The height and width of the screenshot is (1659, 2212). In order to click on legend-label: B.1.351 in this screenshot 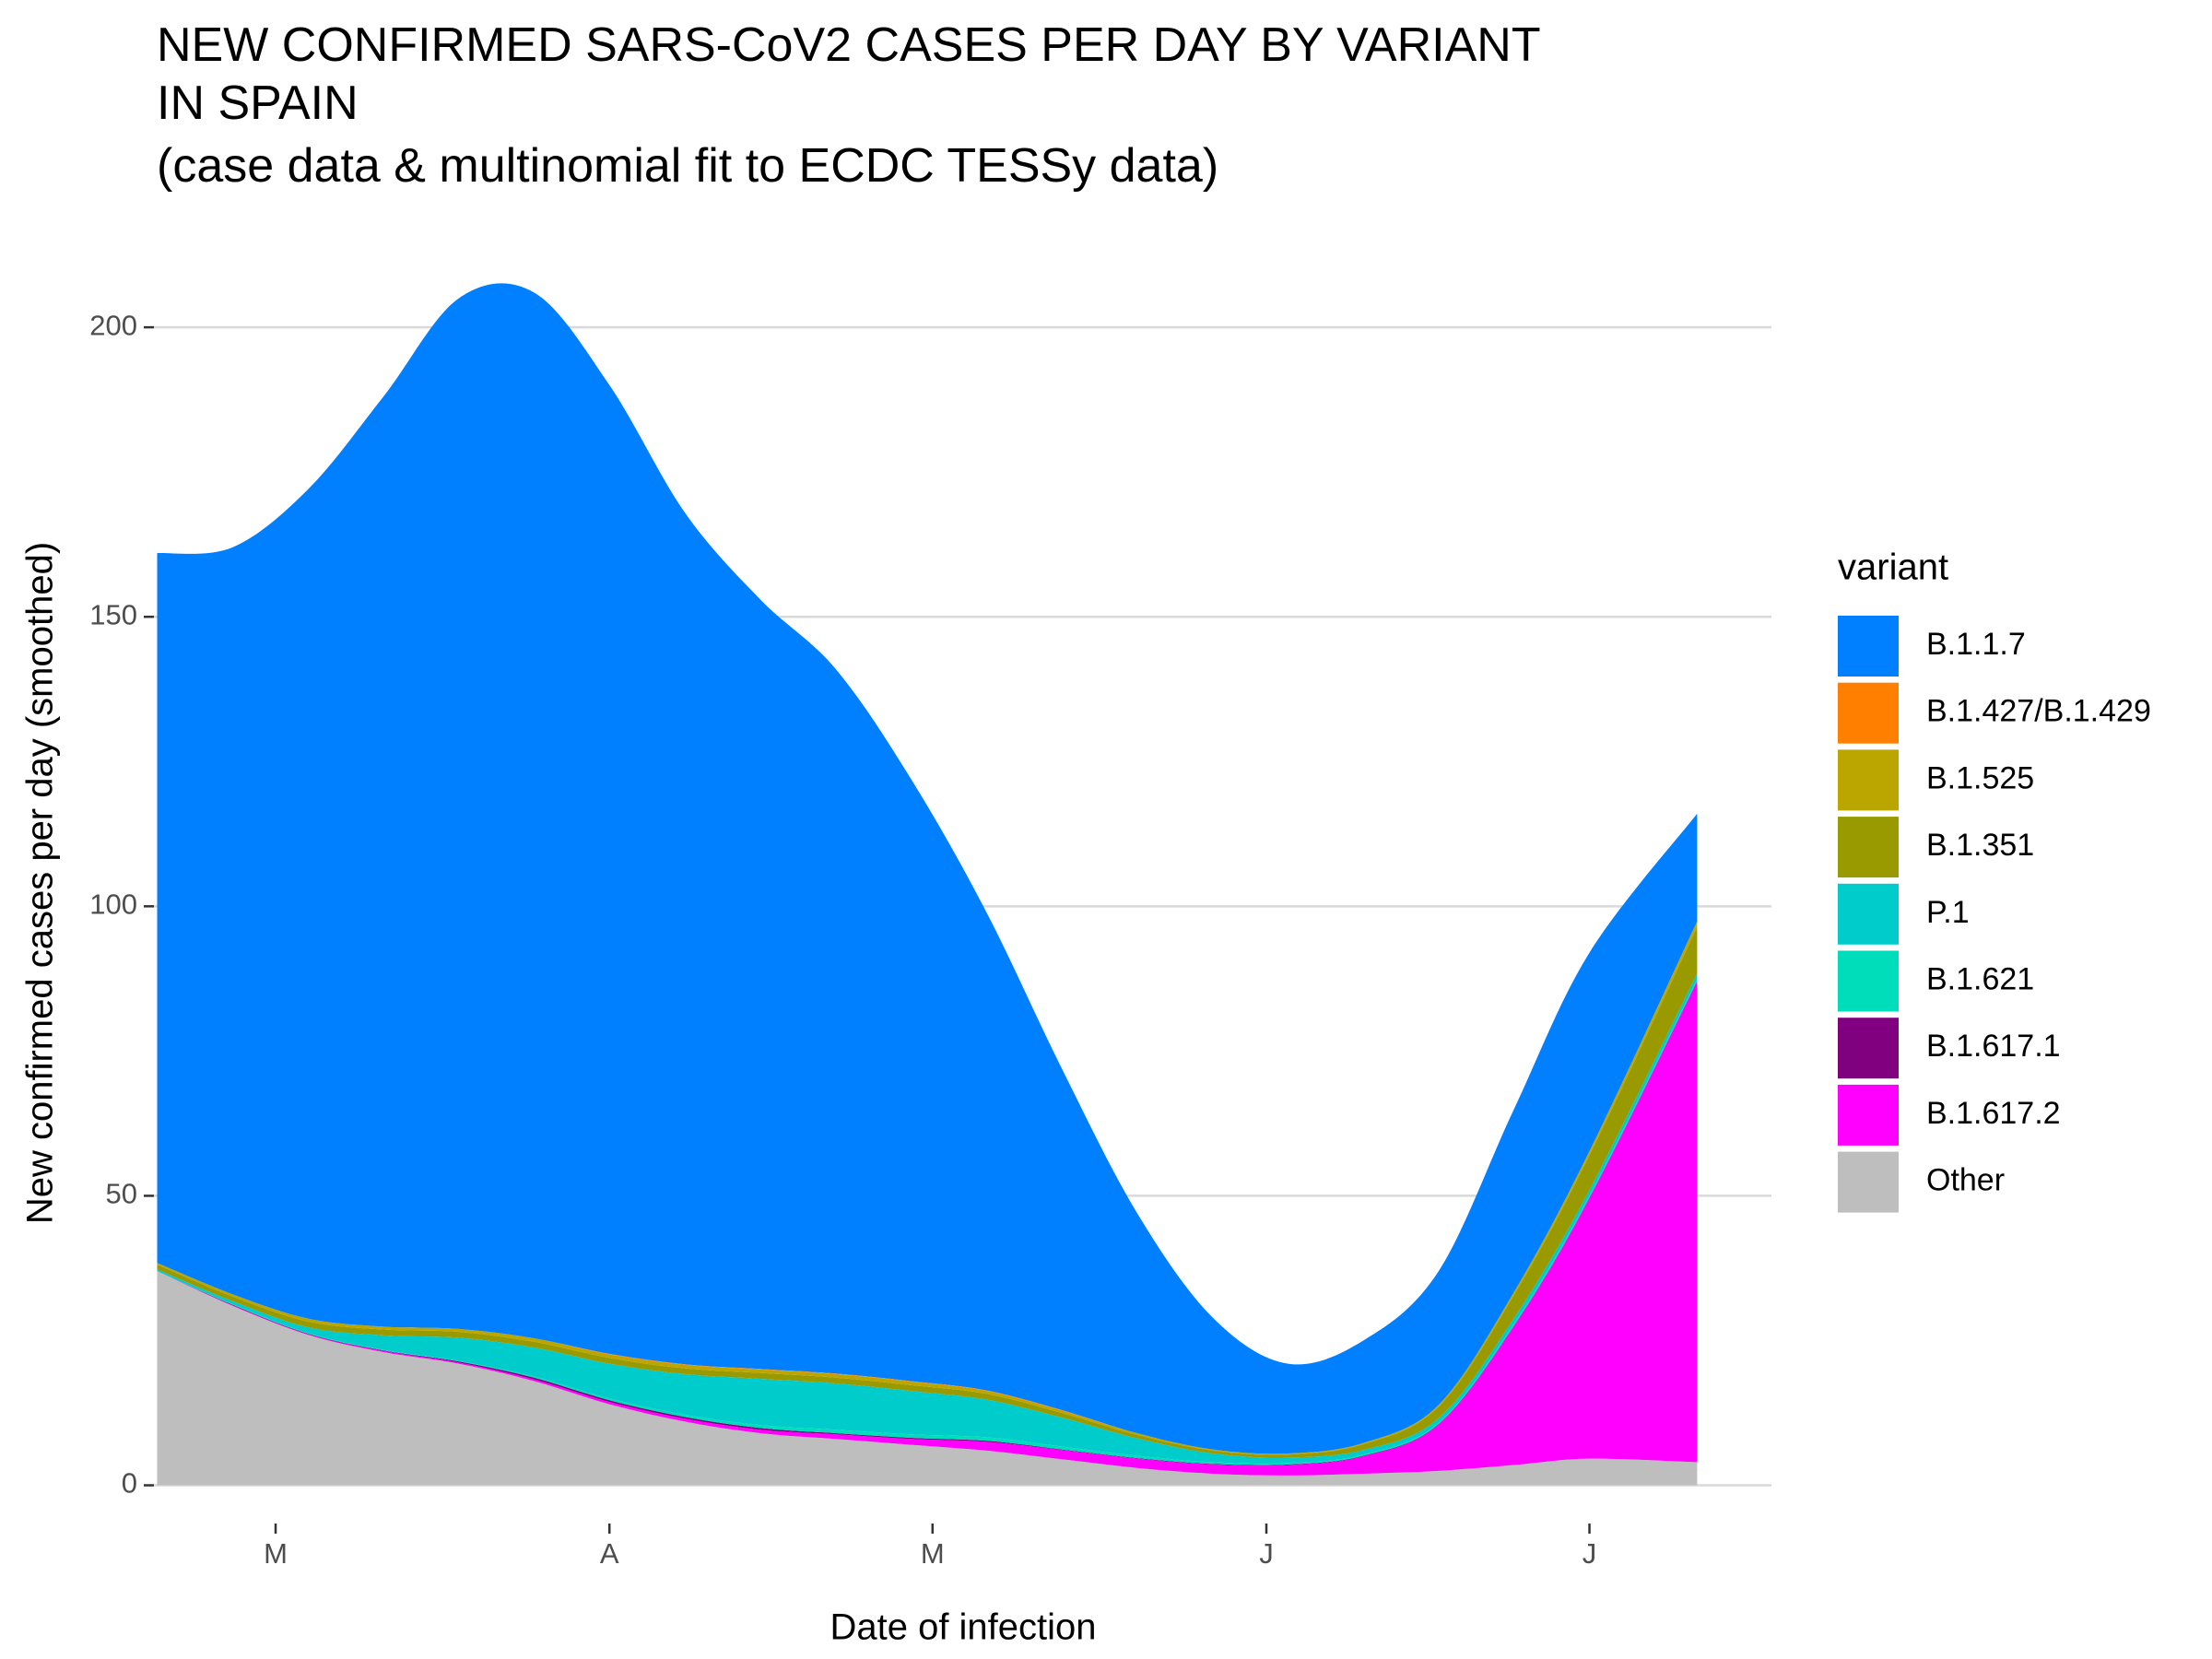, I will do `click(1980, 845)`.